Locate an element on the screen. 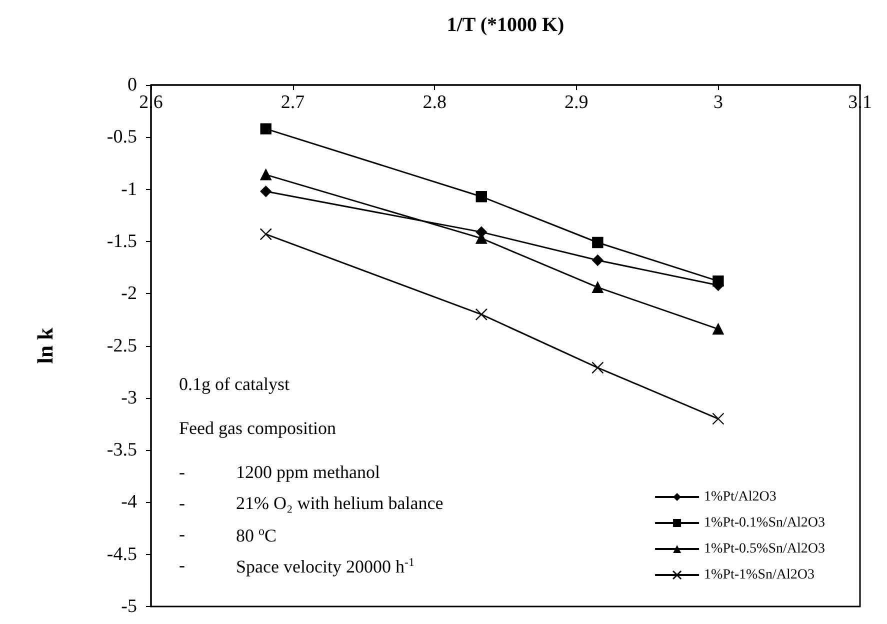 The width and height of the screenshot is (887, 624). x-tick-label: 2.9 is located at coordinates (576, 102).